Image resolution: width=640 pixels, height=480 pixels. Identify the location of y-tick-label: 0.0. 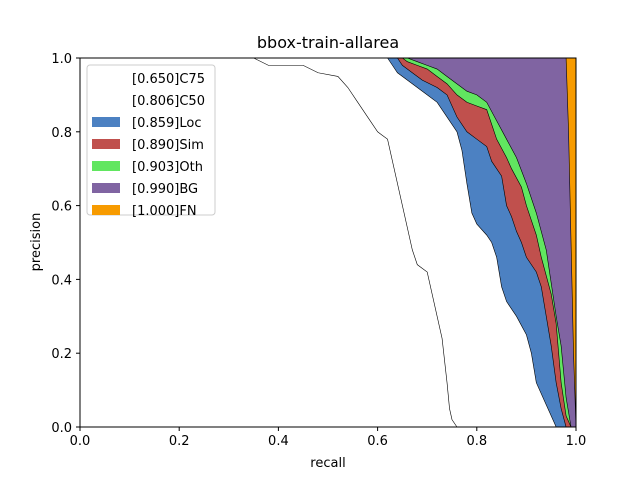
(61, 428).